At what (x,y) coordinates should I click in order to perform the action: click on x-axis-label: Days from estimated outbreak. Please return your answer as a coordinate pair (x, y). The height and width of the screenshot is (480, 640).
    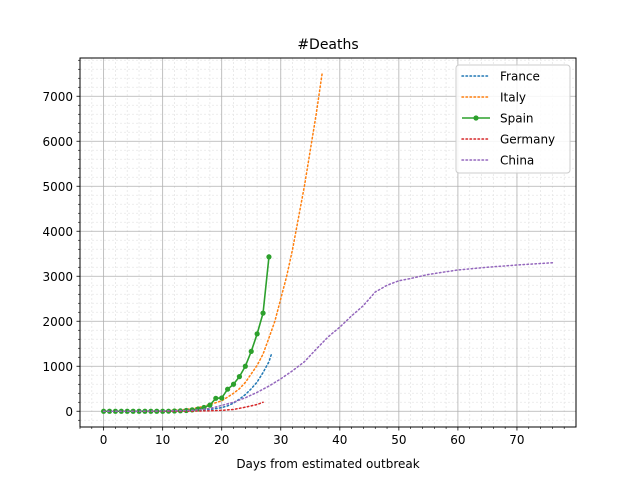
    Looking at the image, I should click on (327, 464).